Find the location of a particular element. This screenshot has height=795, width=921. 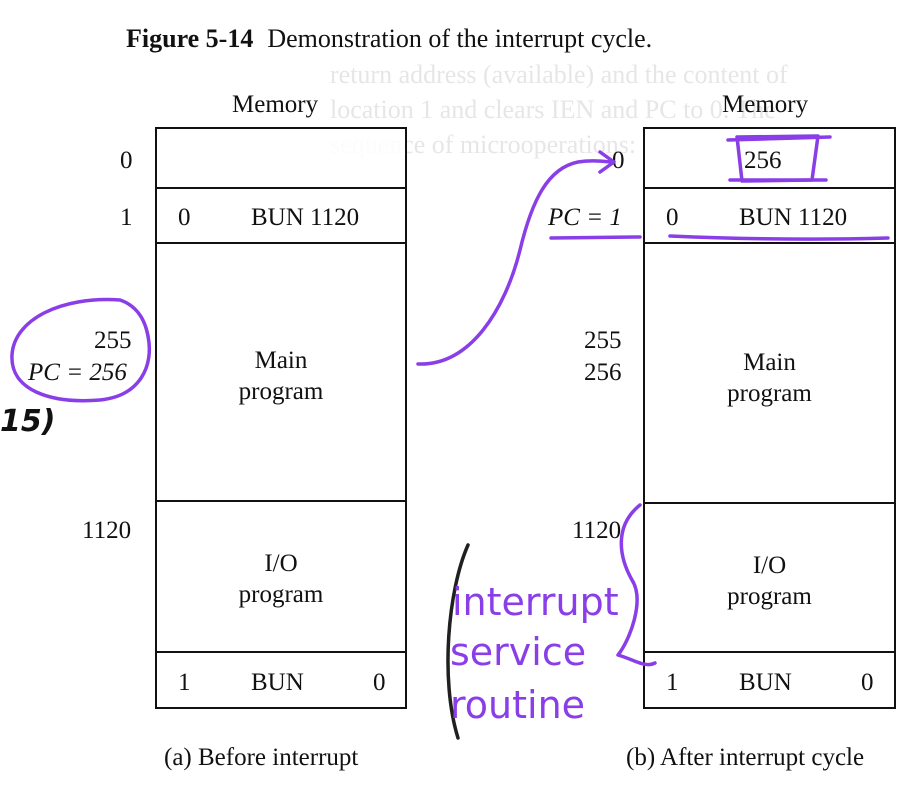

left-subcaption: (a) Before interrupt is located at coordinates (261, 757).